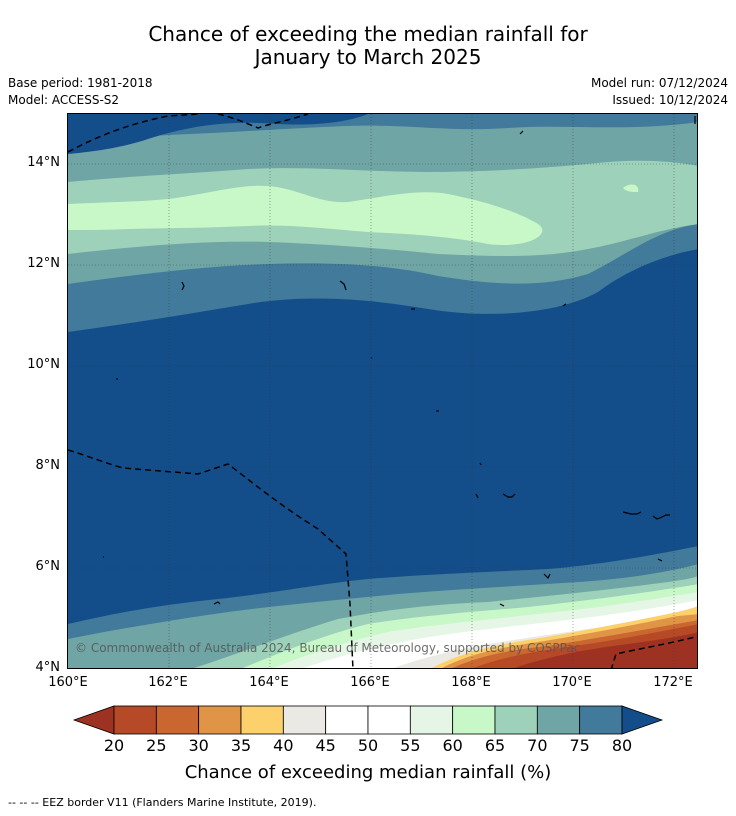 This screenshot has width=736, height=816. What do you see at coordinates (368, 745) in the screenshot?
I see `colorbar-tick-label: 50` at bounding box center [368, 745].